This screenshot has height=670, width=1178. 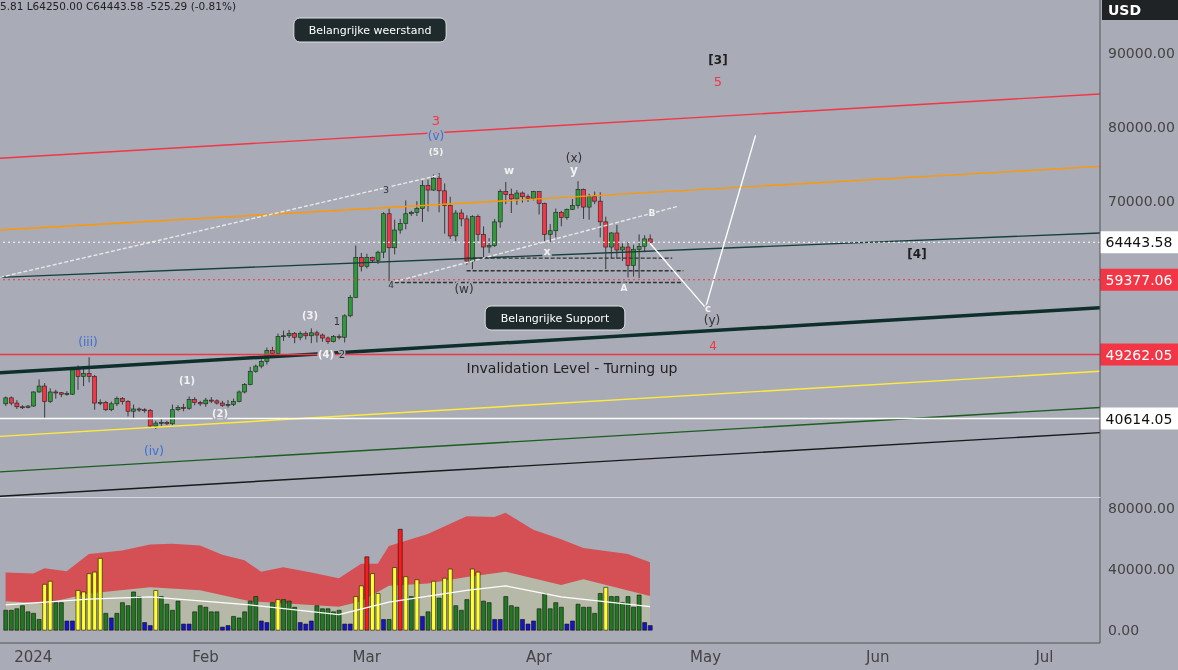 I want to click on annotation: Belangrijke weerstand, so click(x=370, y=30).